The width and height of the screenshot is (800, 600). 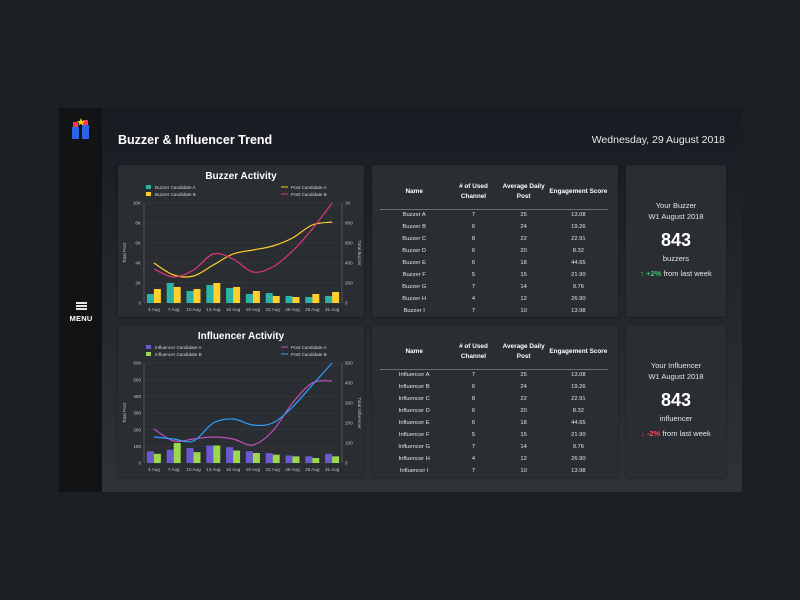 I want to click on y-axis-title: Total Post, so click(x=124, y=412).